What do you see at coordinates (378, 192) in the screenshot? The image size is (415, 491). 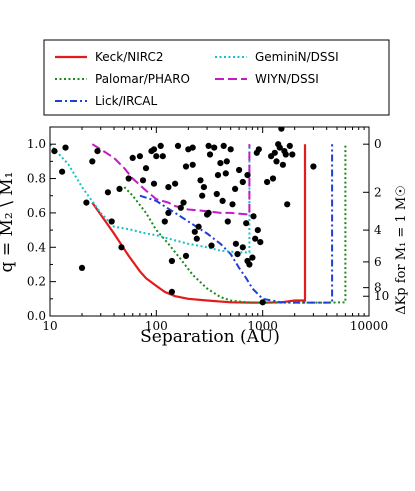 I see `y2-tick-label: 2` at bounding box center [378, 192].